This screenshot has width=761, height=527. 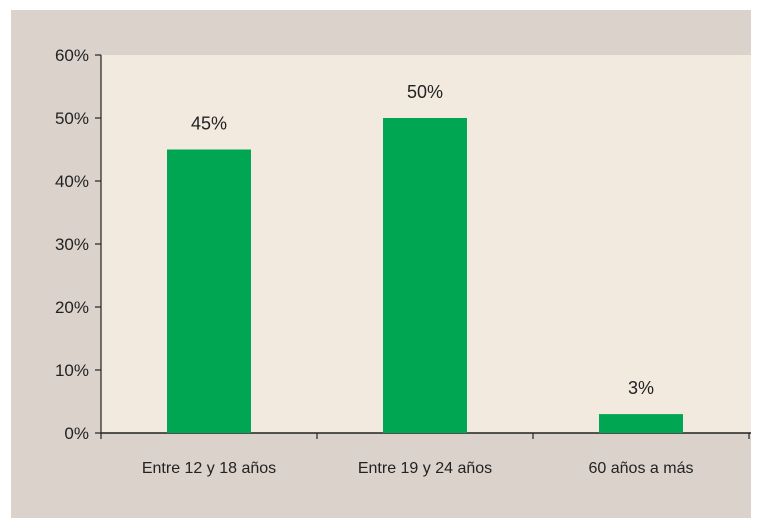 I want to click on y-tick-label: 30%, so click(x=72, y=244).